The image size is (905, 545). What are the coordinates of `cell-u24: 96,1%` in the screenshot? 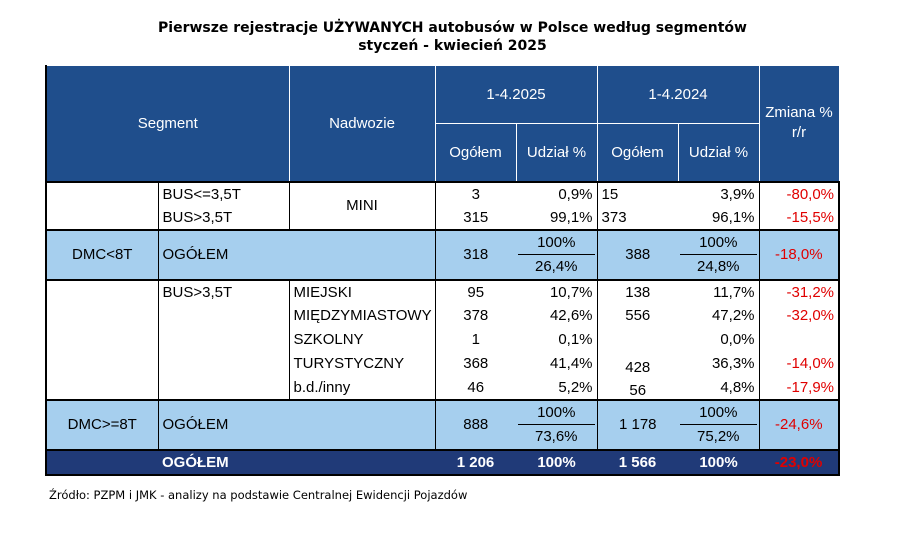 It's located at (733, 217).